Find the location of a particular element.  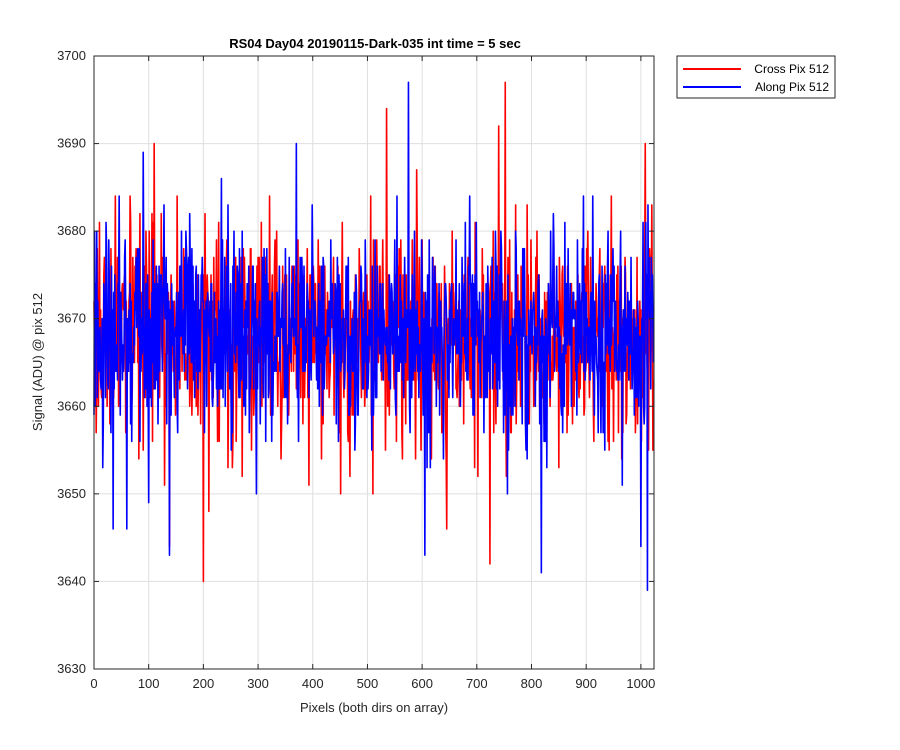

x-tick-label: 0 is located at coordinates (93, 683).